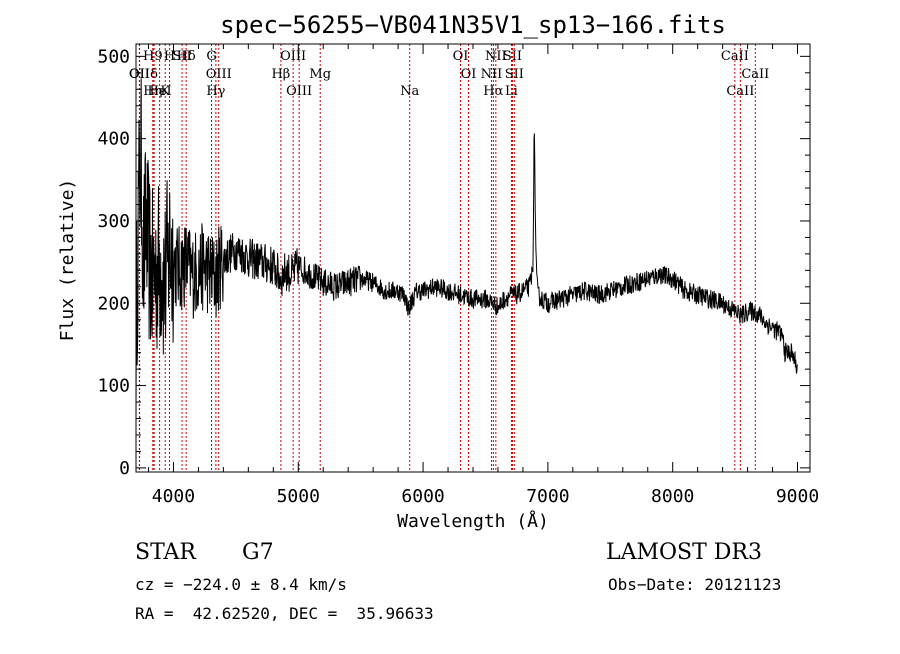 This screenshot has height=654, width=900. What do you see at coordinates (258, 552) in the screenshot?
I see `subclass: G7` at bounding box center [258, 552].